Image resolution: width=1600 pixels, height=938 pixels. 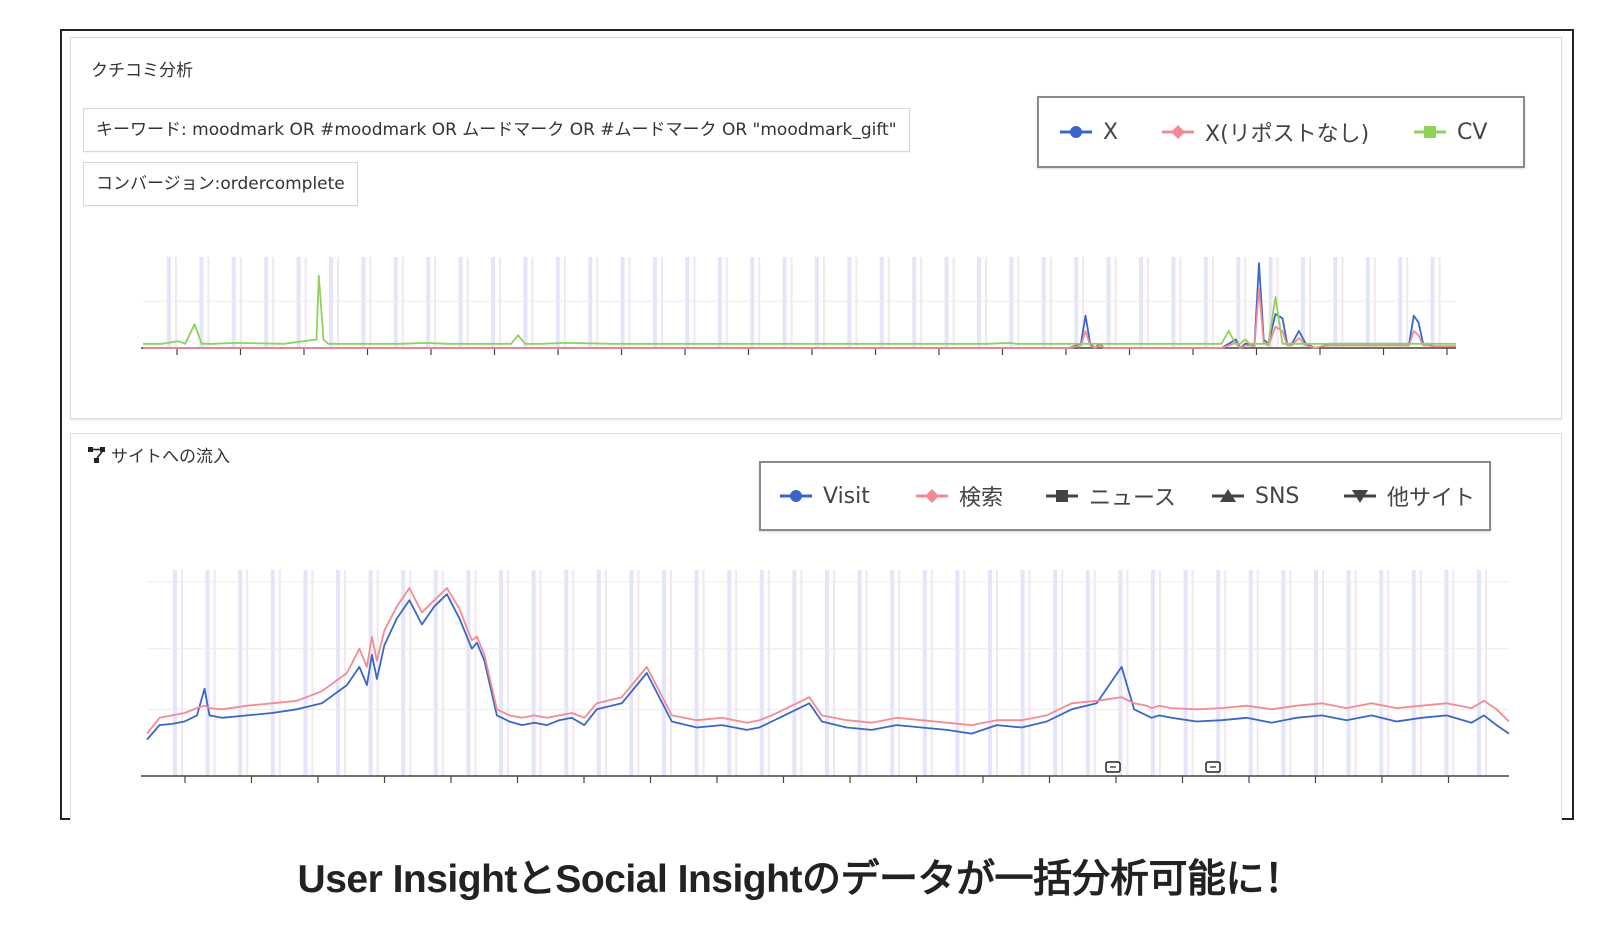 I want to click on square-marker-icon, so click(x=1062, y=496).